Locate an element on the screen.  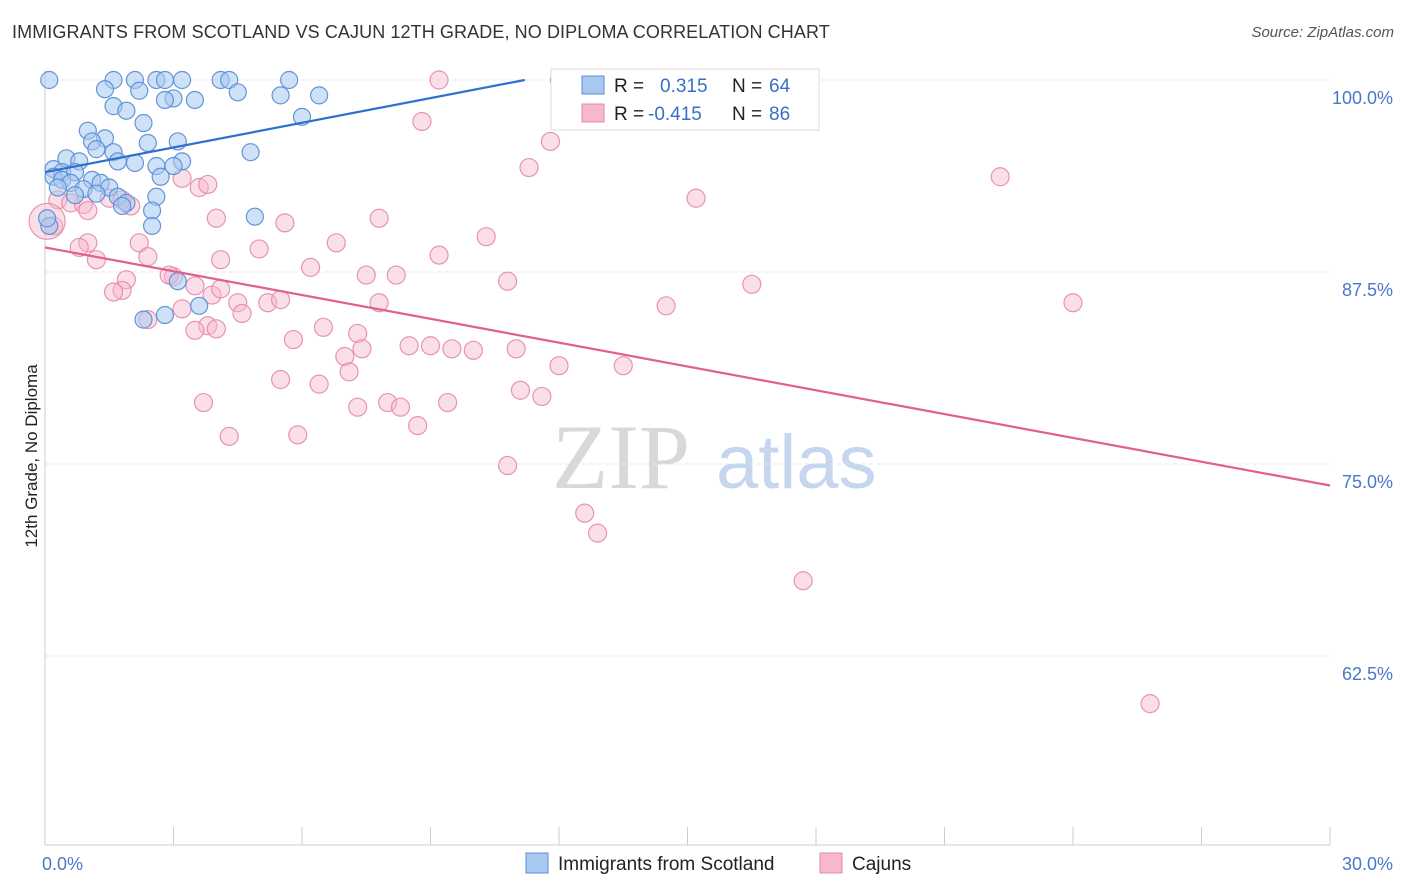
bottom-legend-swatch-scotland is located at coordinates (537, 863).